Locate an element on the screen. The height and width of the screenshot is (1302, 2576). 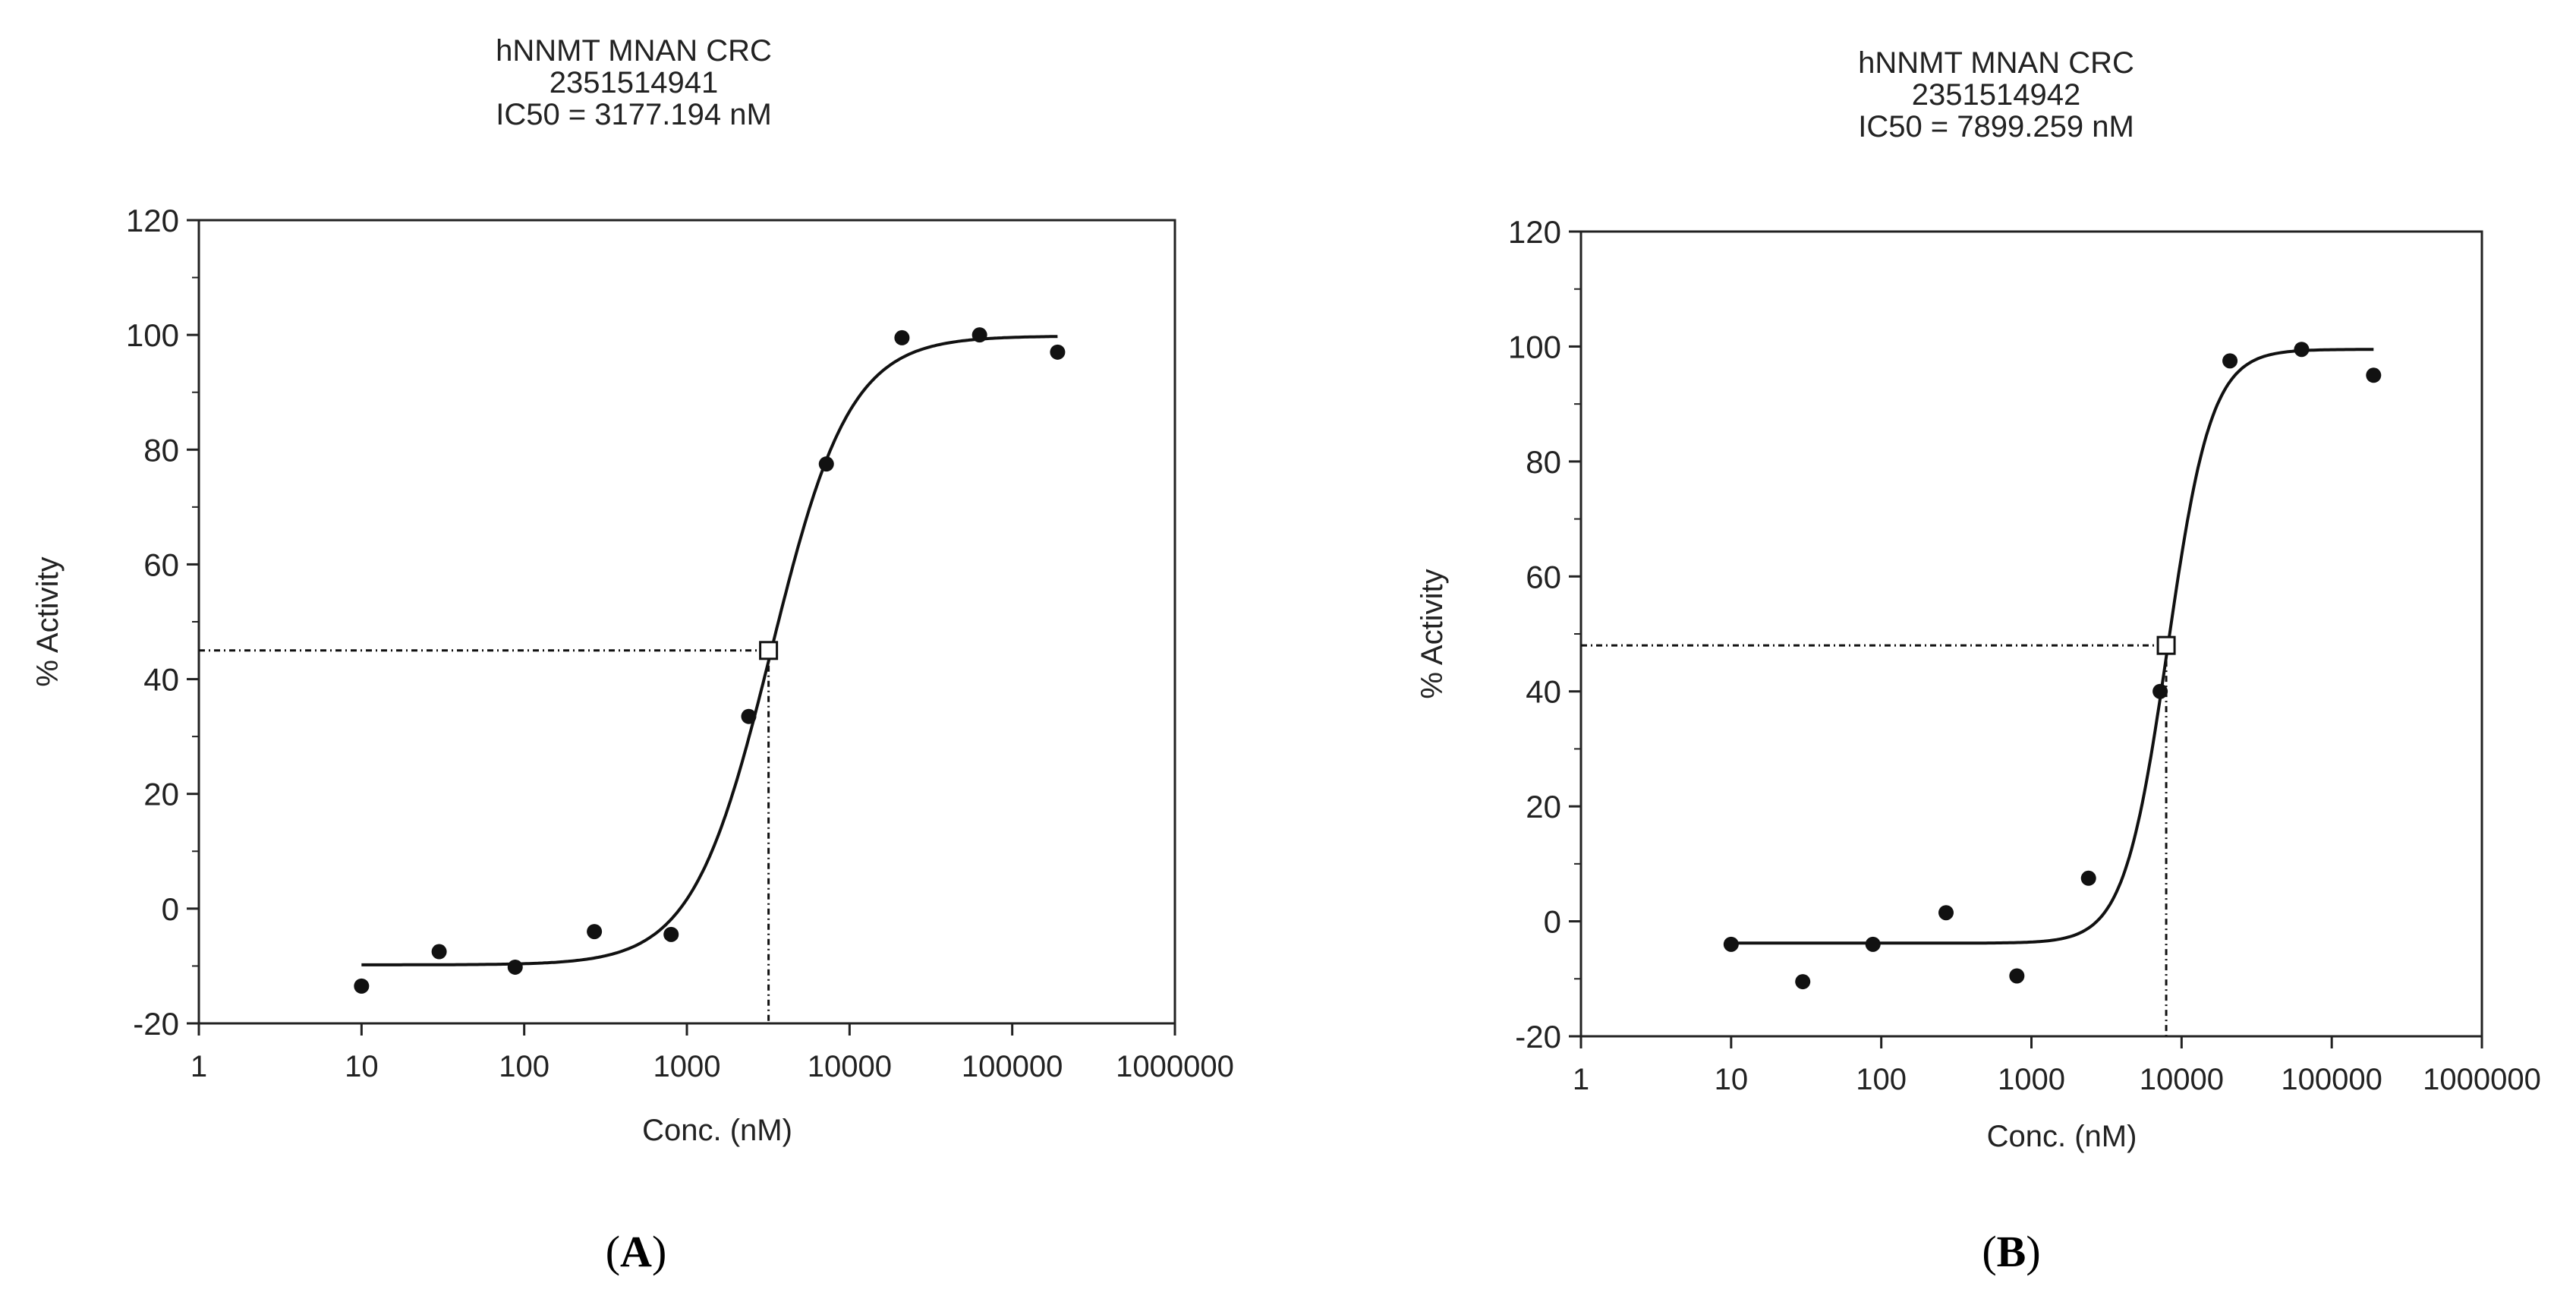
chart-subtitle: 2351514942 is located at coordinates (1996, 95).